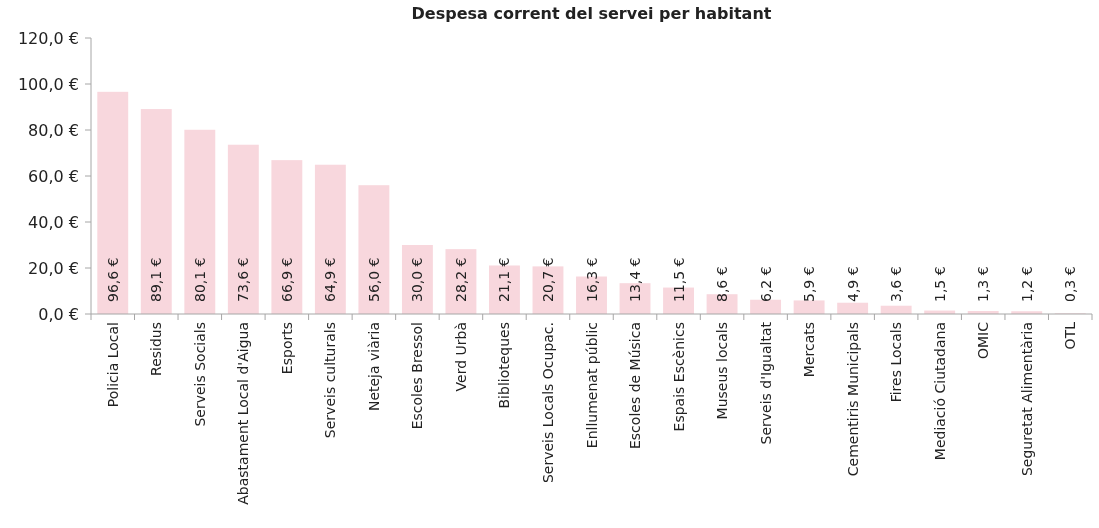 The height and width of the screenshot is (528, 1099). Describe the element at coordinates (765, 284) in the screenshot. I see `data-label: 6,2 €` at that location.